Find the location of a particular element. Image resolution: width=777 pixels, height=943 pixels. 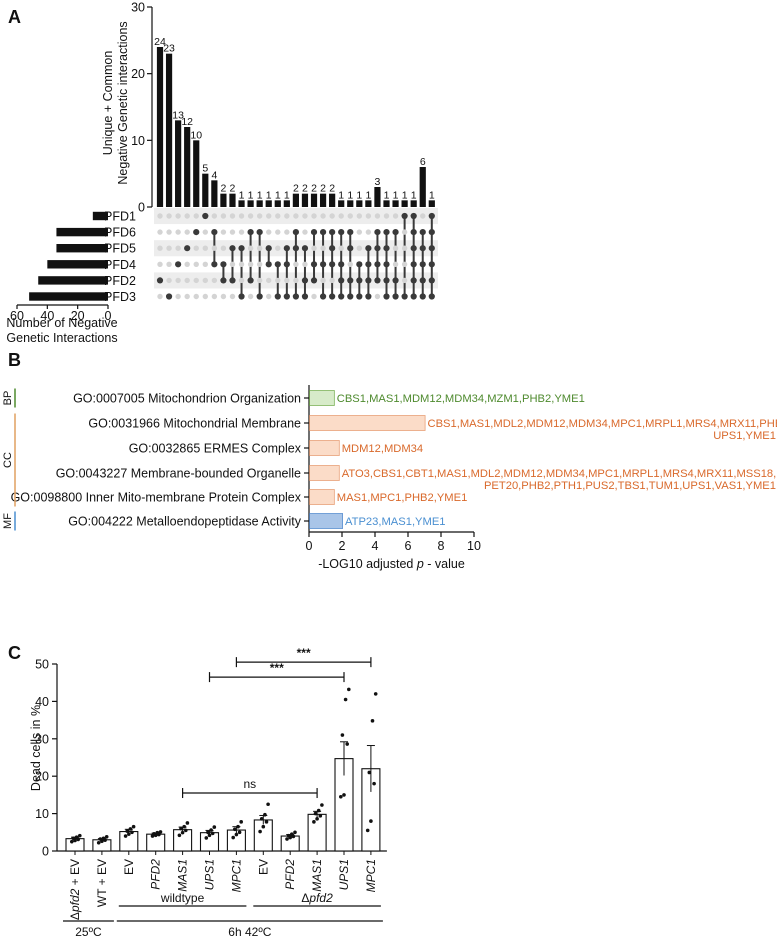

intersection-bar-value-label: 5 is located at coordinates (205, 169).